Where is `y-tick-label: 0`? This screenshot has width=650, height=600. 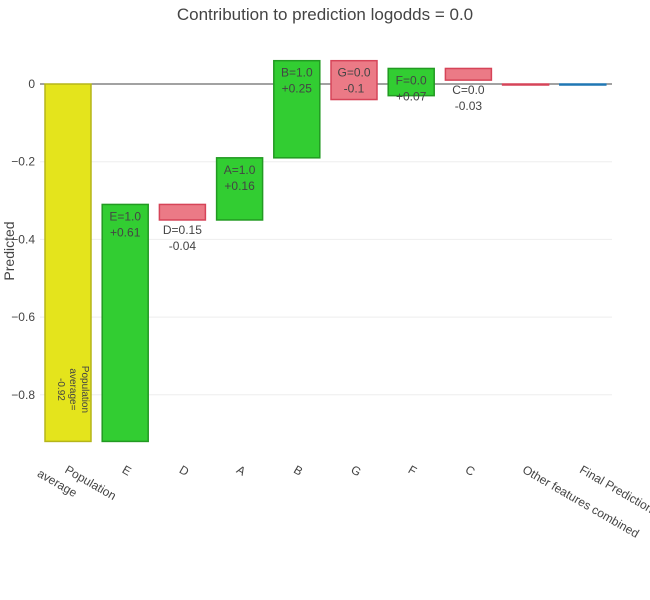 y-tick-label: 0 is located at coordinates (31, 84).